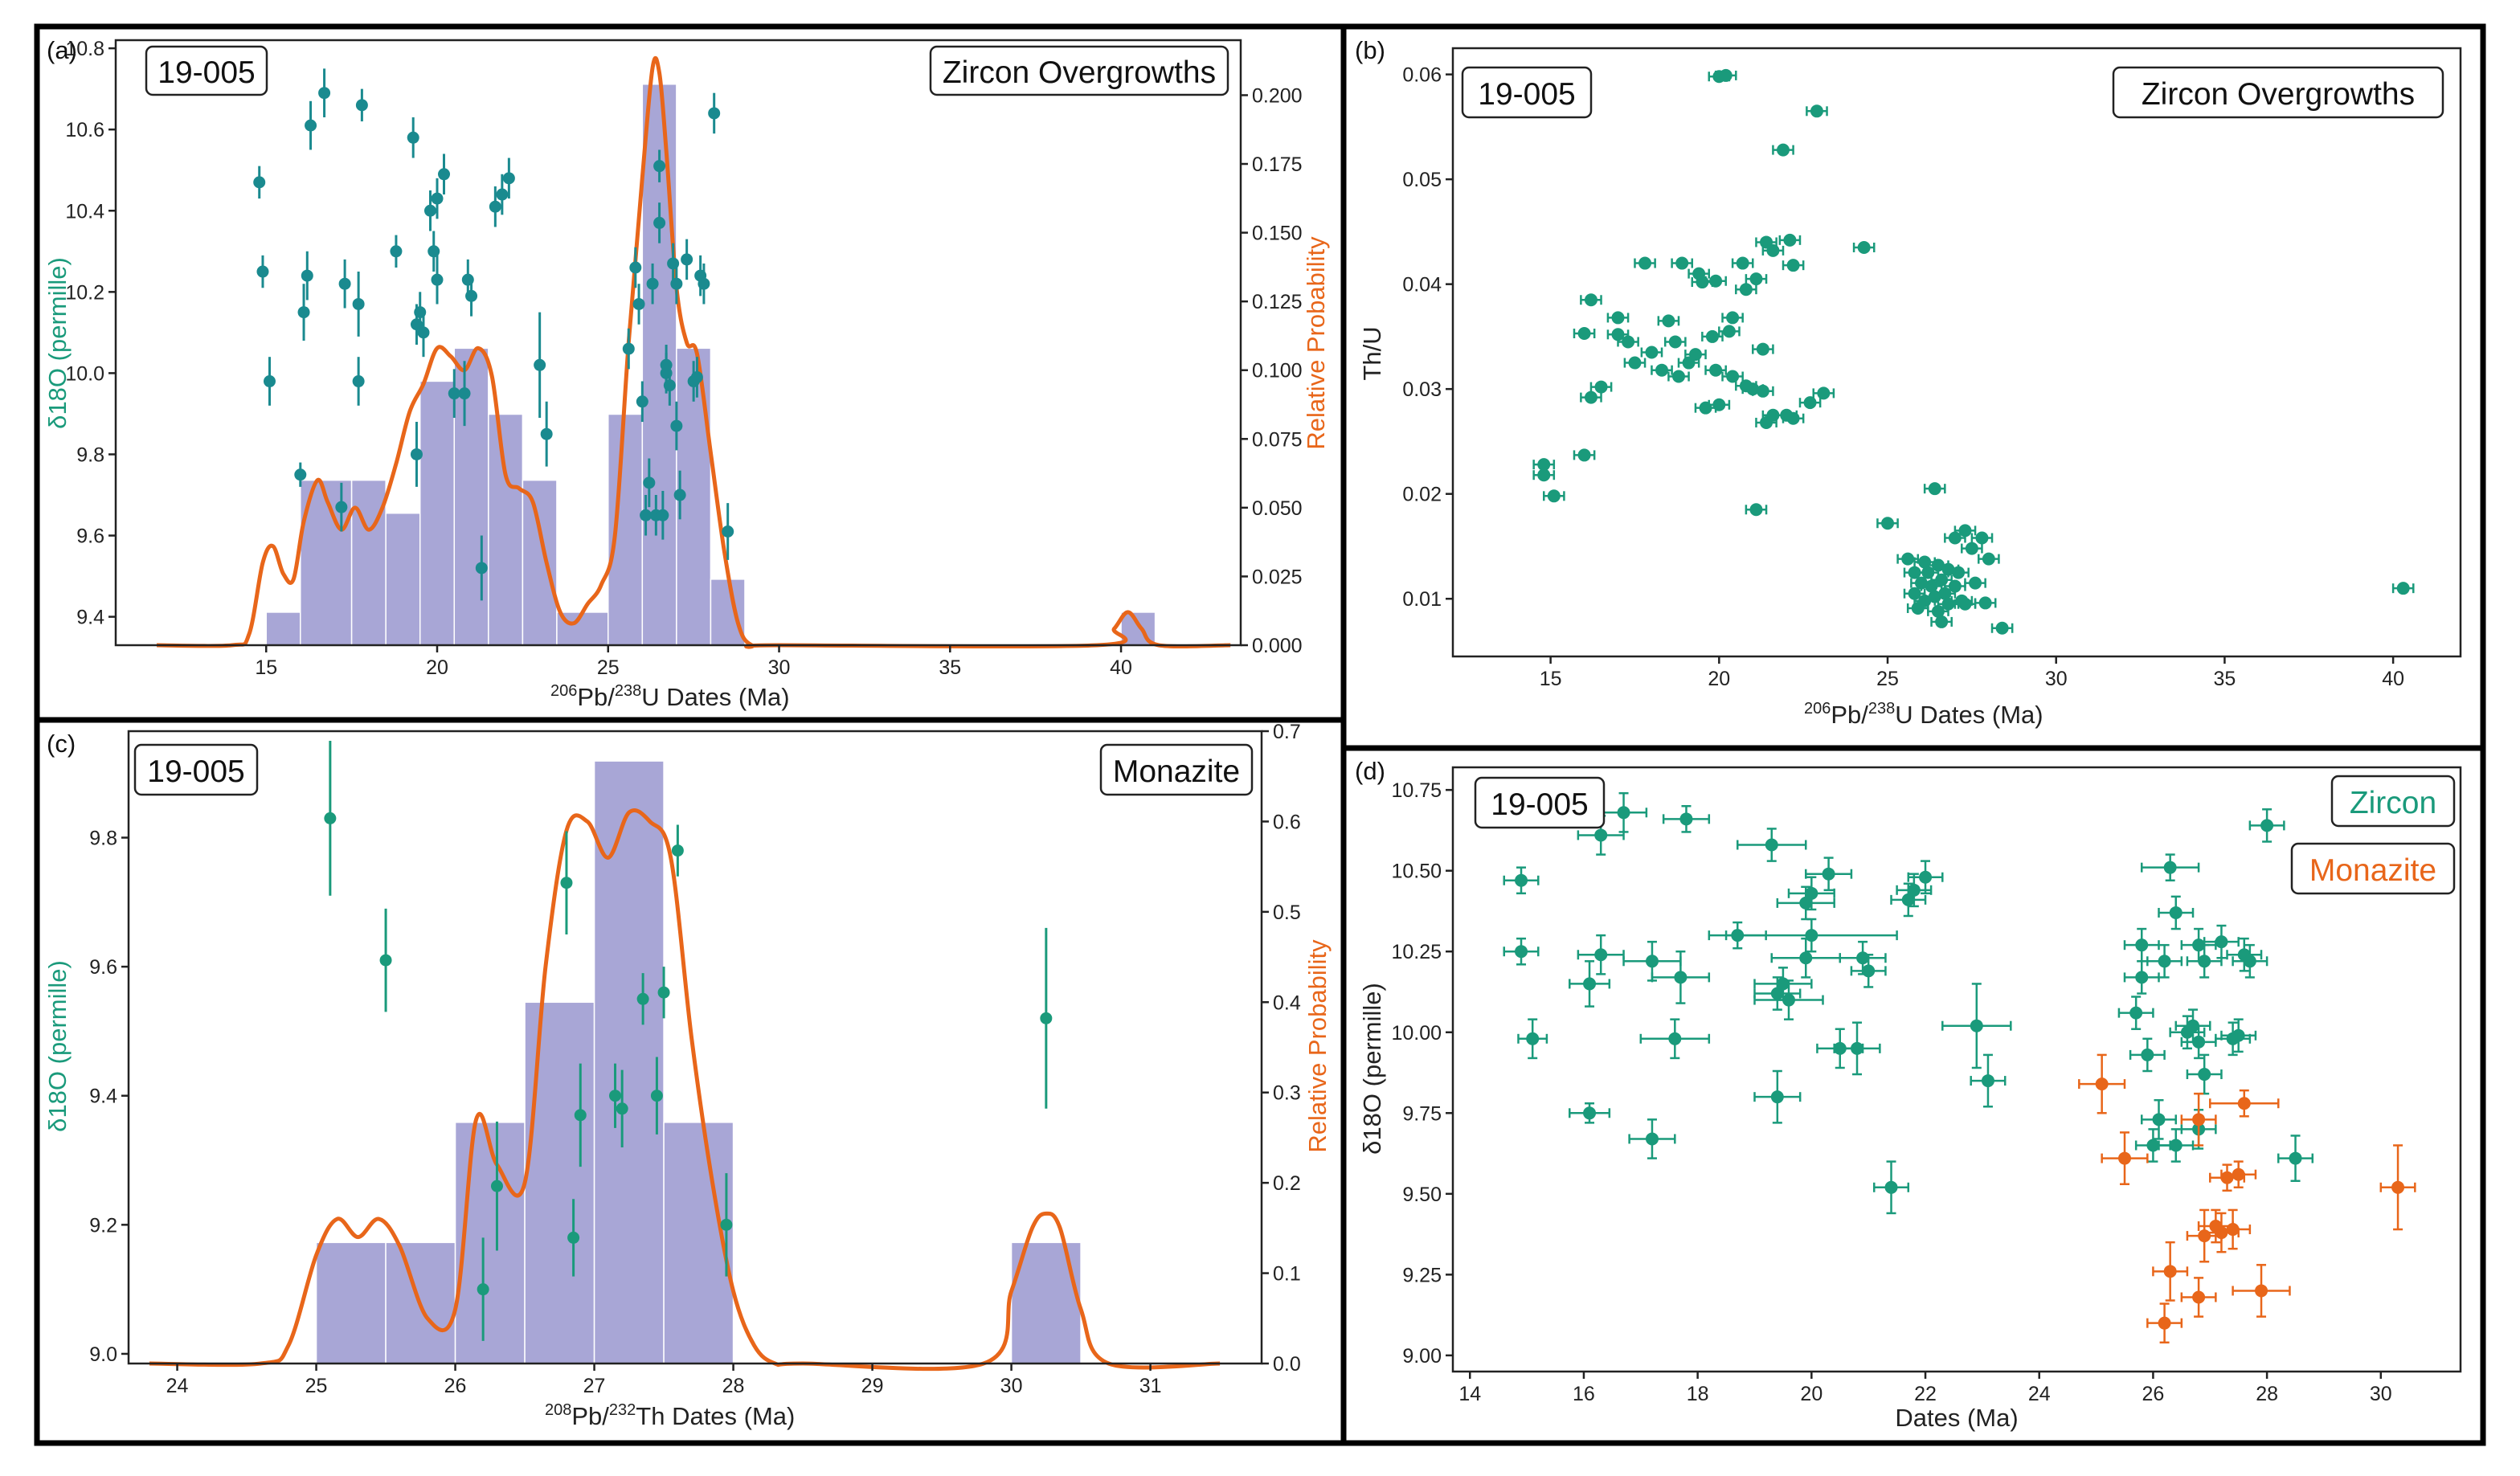 This screenshot has width=2520, height=1476. Describe the element at coordinates (1316, 343) in the screenshot. I see `panel-a-y2-axis-label: Relative Probability` at that location.